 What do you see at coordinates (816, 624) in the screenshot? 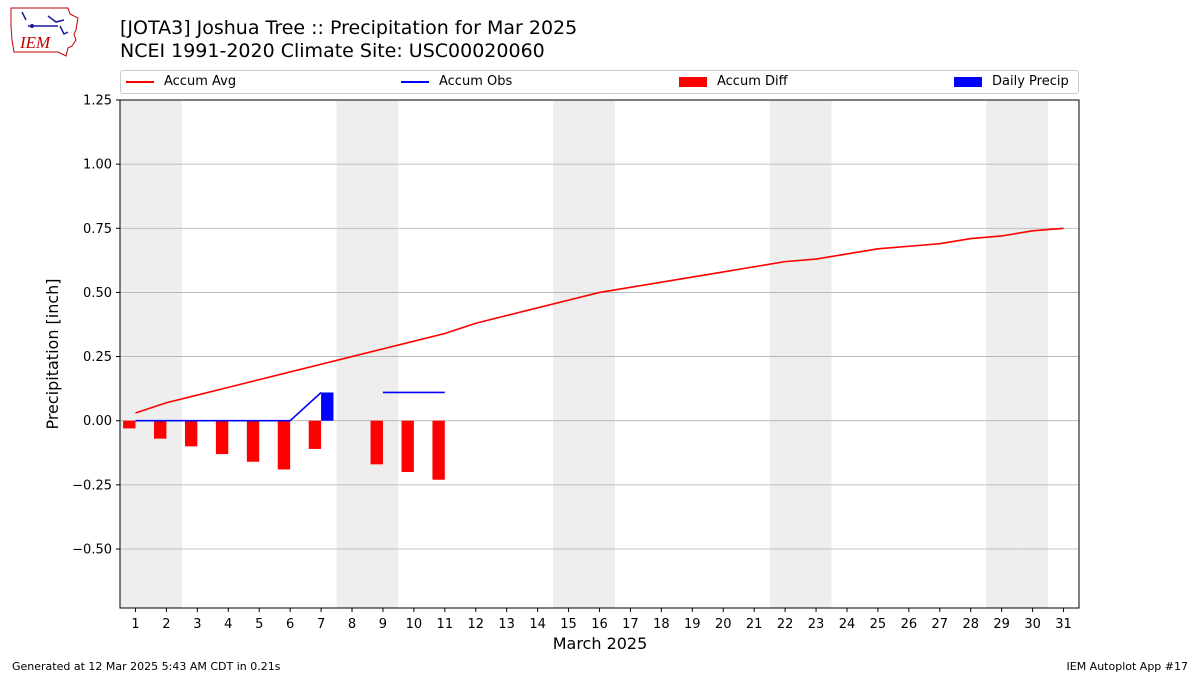
I see `x-tick-label: 23` at bounding box center [816, 624].